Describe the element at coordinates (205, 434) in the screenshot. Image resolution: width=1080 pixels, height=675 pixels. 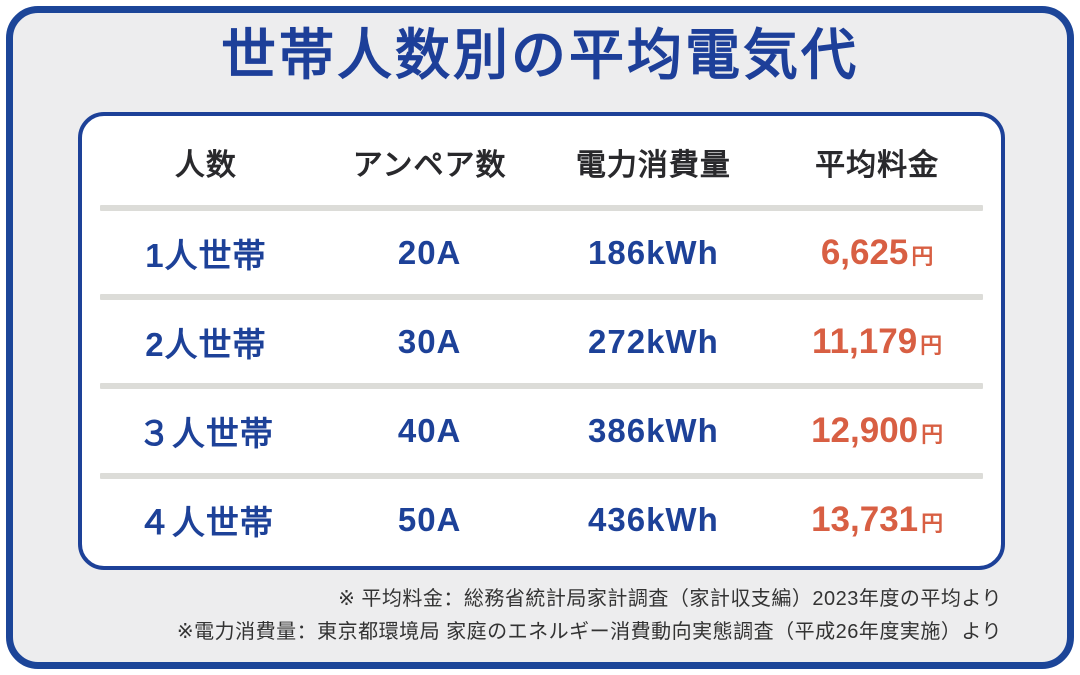
I see `cell-household: ３人世帯` at that location.